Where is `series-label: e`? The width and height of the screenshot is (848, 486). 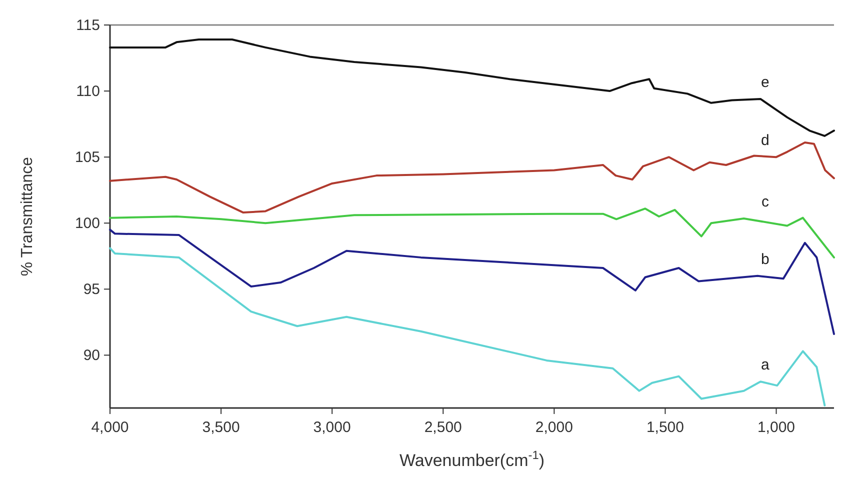
series-label: e is located at coordinates (765, 82).